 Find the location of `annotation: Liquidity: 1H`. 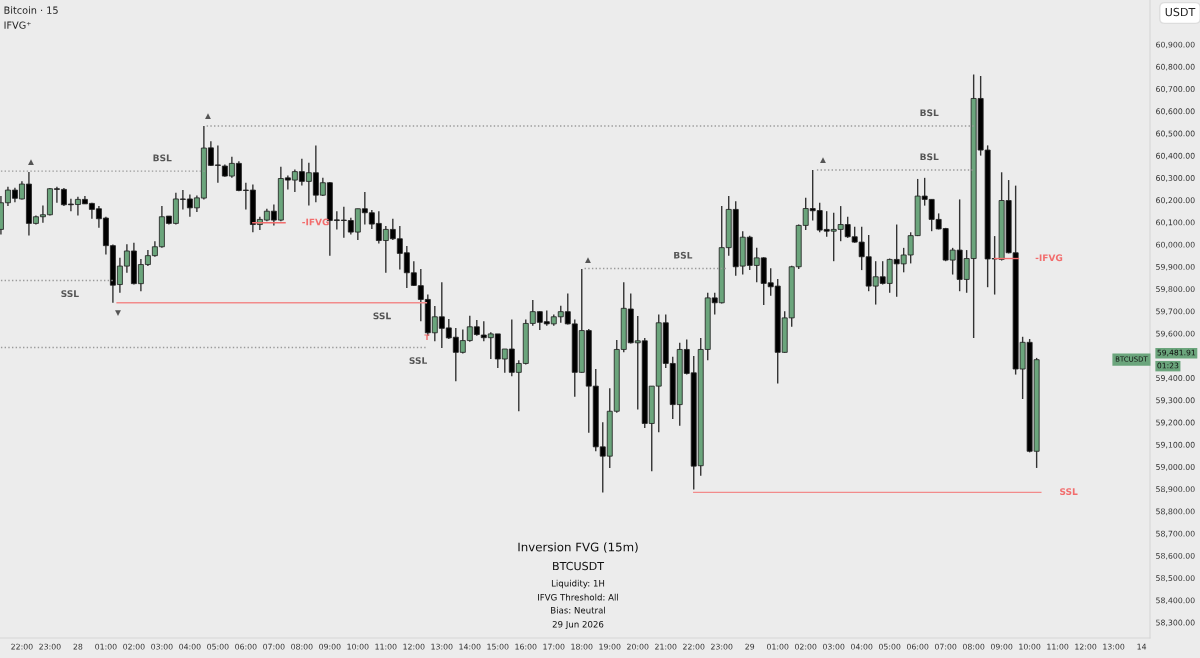

annotation: Liquidity: 1H is located at coordinates (578, 584).